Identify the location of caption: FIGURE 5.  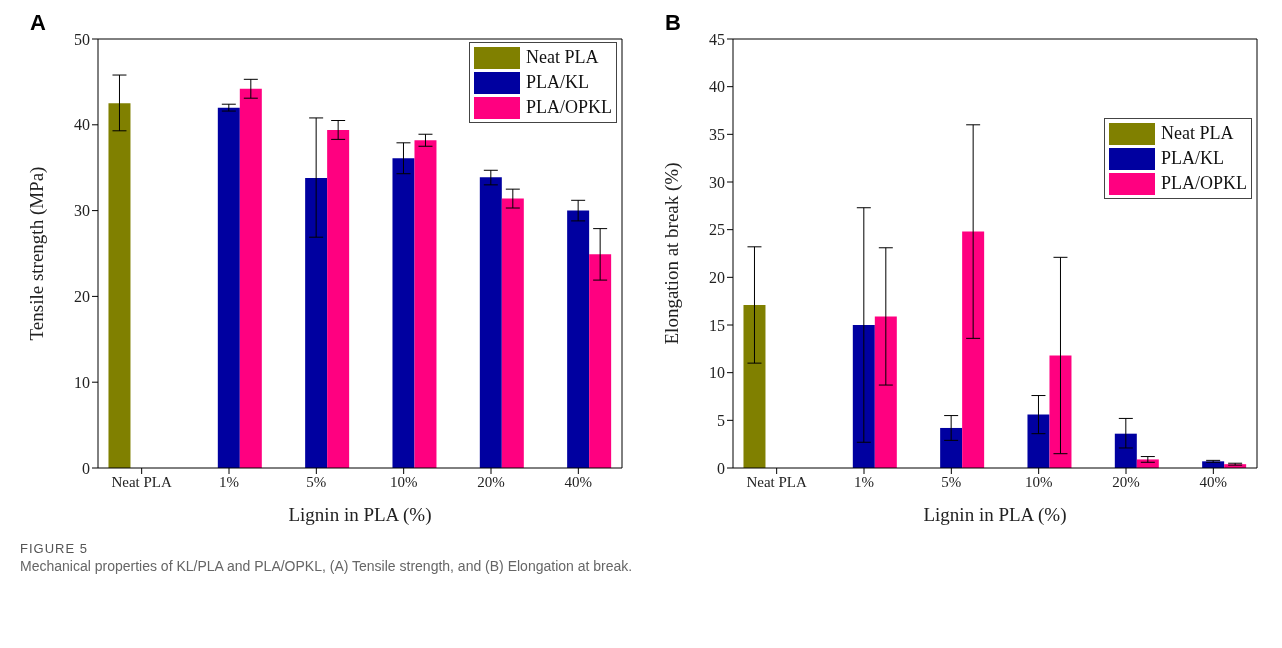
(54, 548).